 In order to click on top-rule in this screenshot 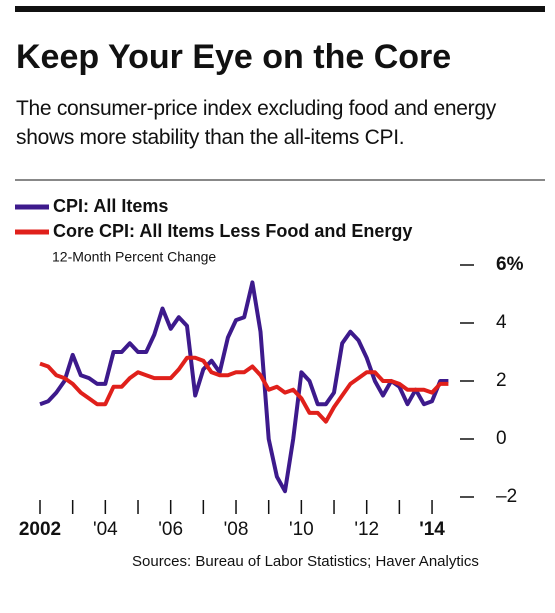, I will do `click(280, 9)`.